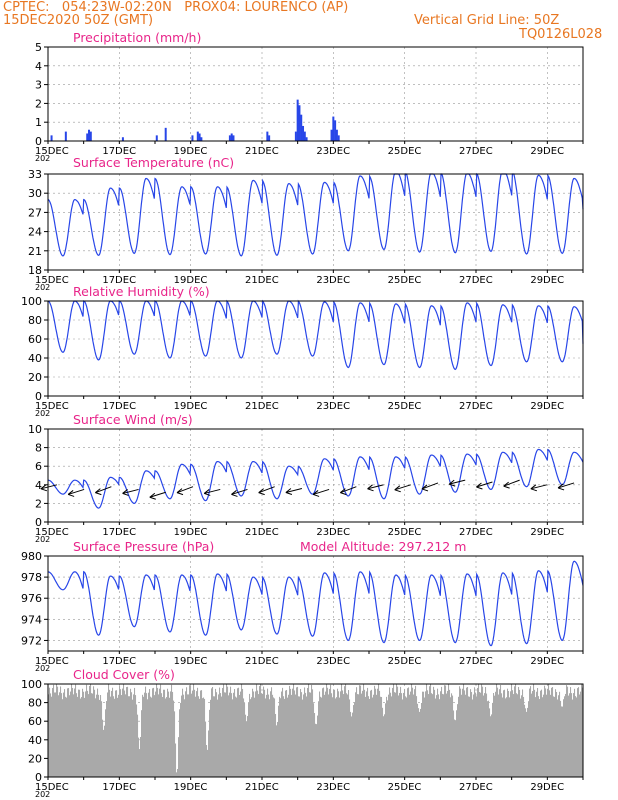  Describe the element at coordinates (333, 532) in the screenshot. I see `x-tick-label: 23DEC` at that location.